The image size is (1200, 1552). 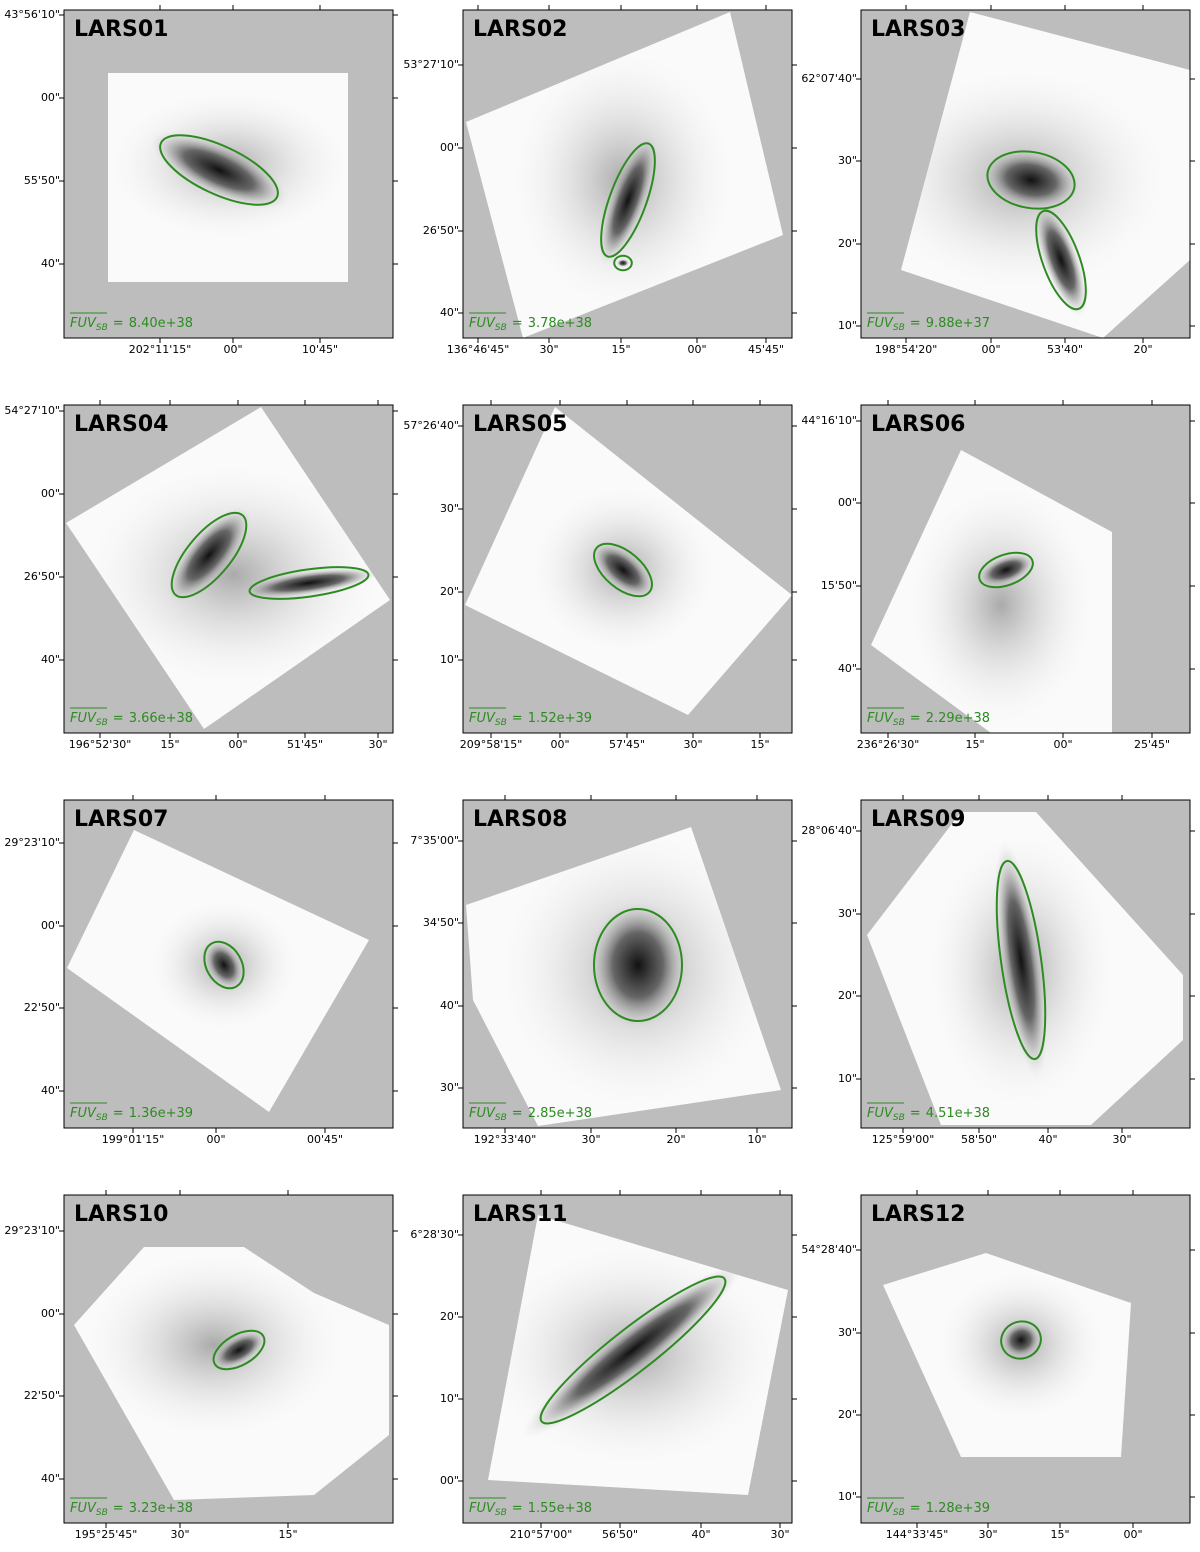 I want to click on fuv-annotation: FUVSB = 3.78e+38, so click(x=530, y=324).